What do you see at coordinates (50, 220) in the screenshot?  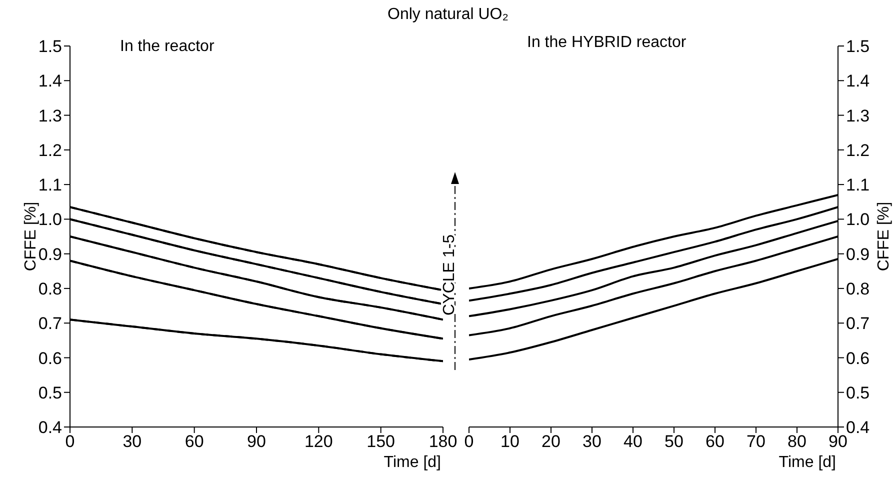 I see `y-tick-label: 1.0` at bounding box center [50, 220].